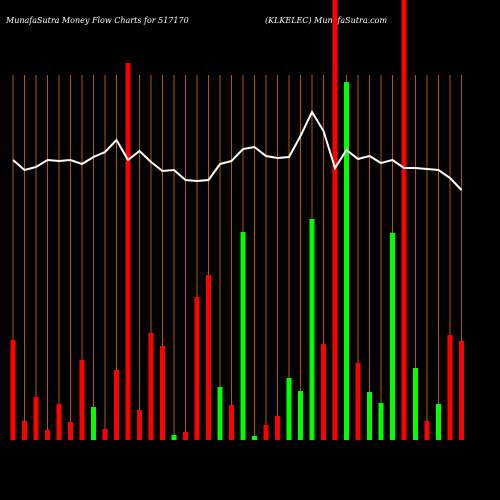 The height and width of the screenshot is (500, 500). I want to click on chart-subtitle: (KLKELEC) MunafaSutra.com, so click(326, 20).